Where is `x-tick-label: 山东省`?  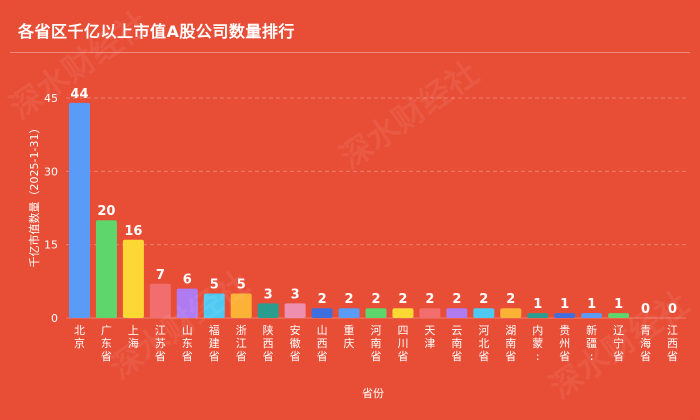 x-tick-label: 山东省 is located at coordinates (187, 343).